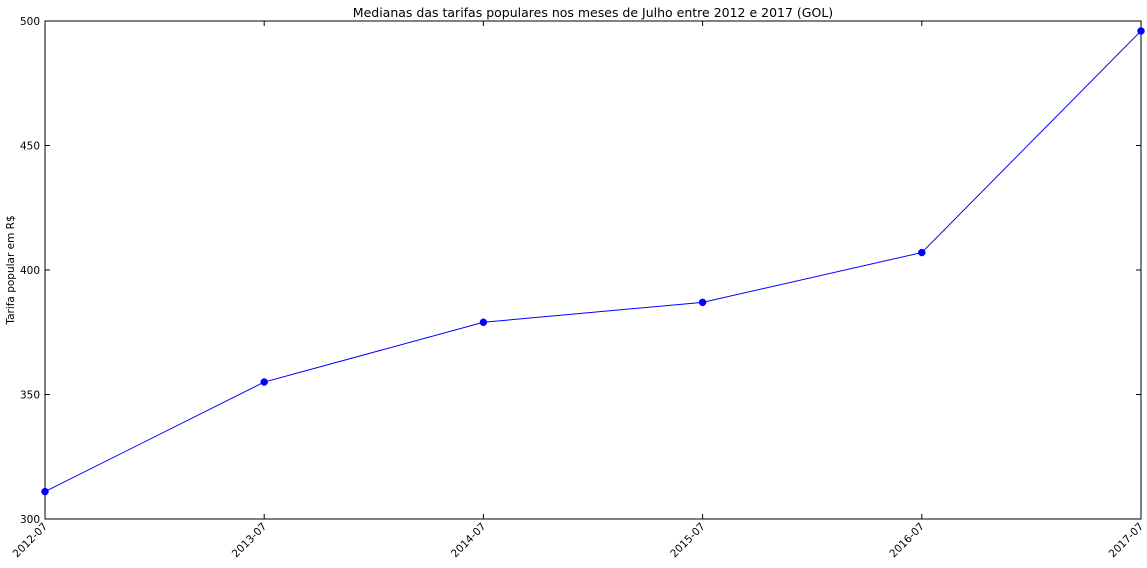  What do you see at coordinates (30, 147) in the screenshot?
I see `y-tick-label: 450` at bounding box center [30, 147].